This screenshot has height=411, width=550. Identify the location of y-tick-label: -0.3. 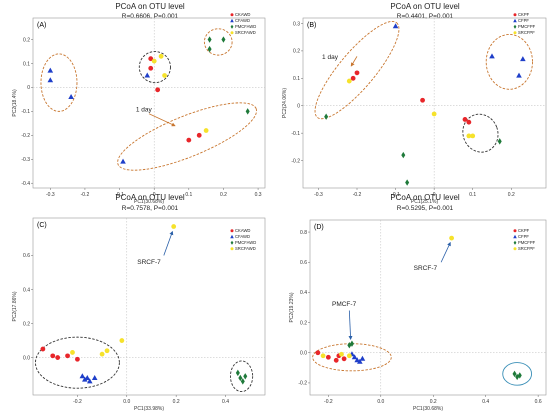
(25, 160).